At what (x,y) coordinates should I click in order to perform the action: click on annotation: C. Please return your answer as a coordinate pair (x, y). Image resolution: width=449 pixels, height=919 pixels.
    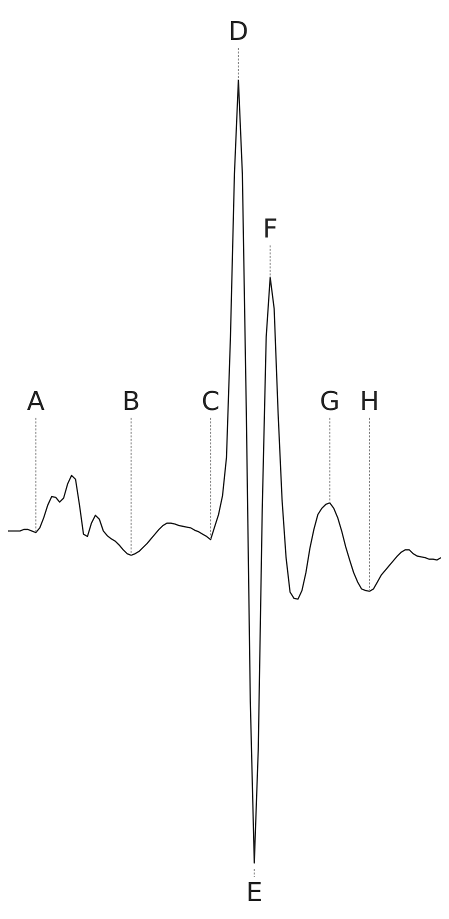
    Looking at the image, I should click on (211, 401).